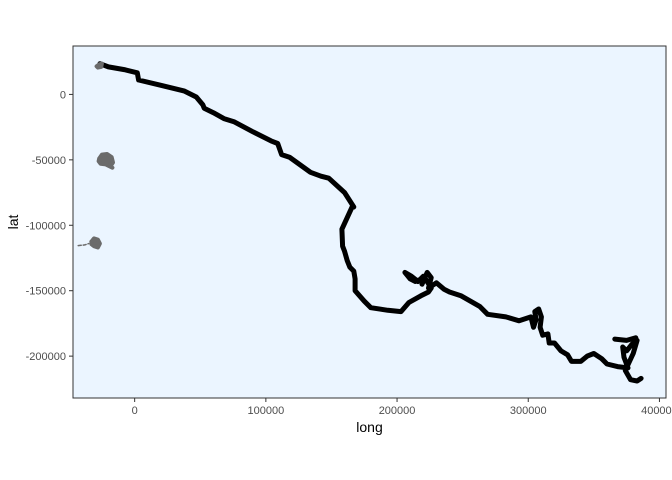 This screenshot has height=480, width=672. Describe the element at coordinates (49, 161) in the screenshot. I see `y-tick-label: -50000` at that location.